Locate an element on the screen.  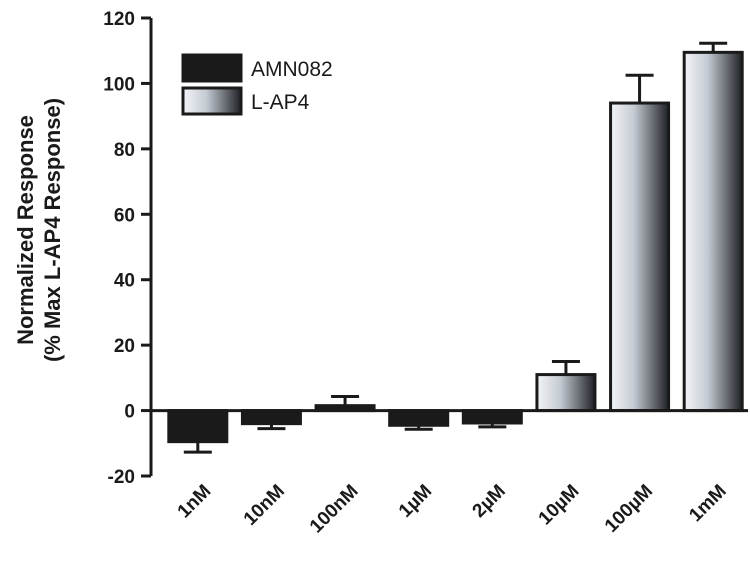
x-tick-label: 100µM is located at coordinates (629, 509).